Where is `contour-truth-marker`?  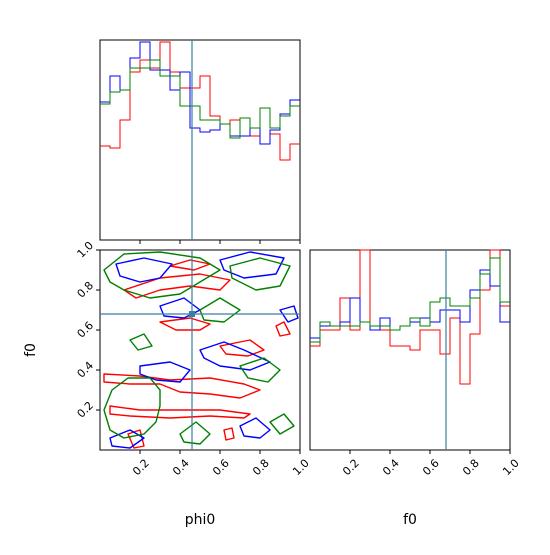
contour-truth-marker is located at coordinates (192, 314).